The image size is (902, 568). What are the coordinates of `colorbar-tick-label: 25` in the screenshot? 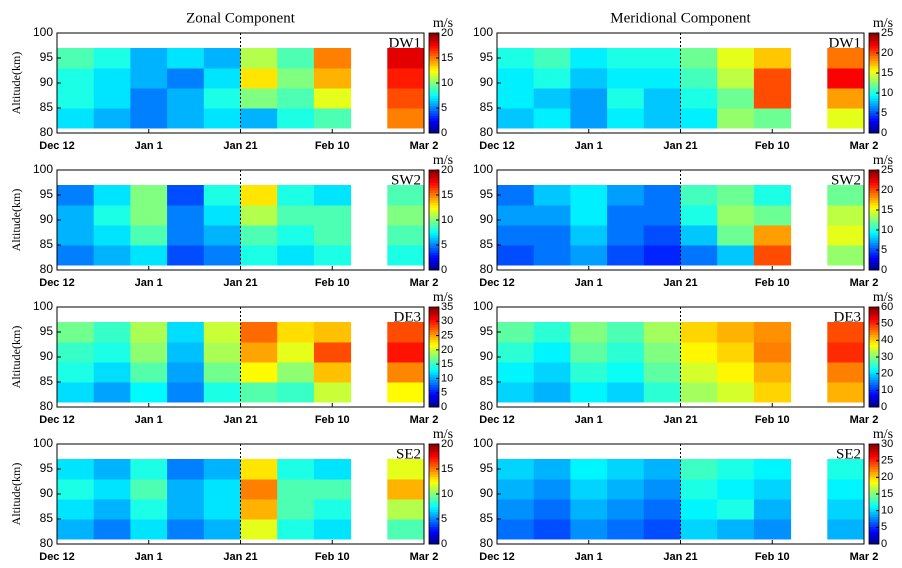 It's located at (887, 170).